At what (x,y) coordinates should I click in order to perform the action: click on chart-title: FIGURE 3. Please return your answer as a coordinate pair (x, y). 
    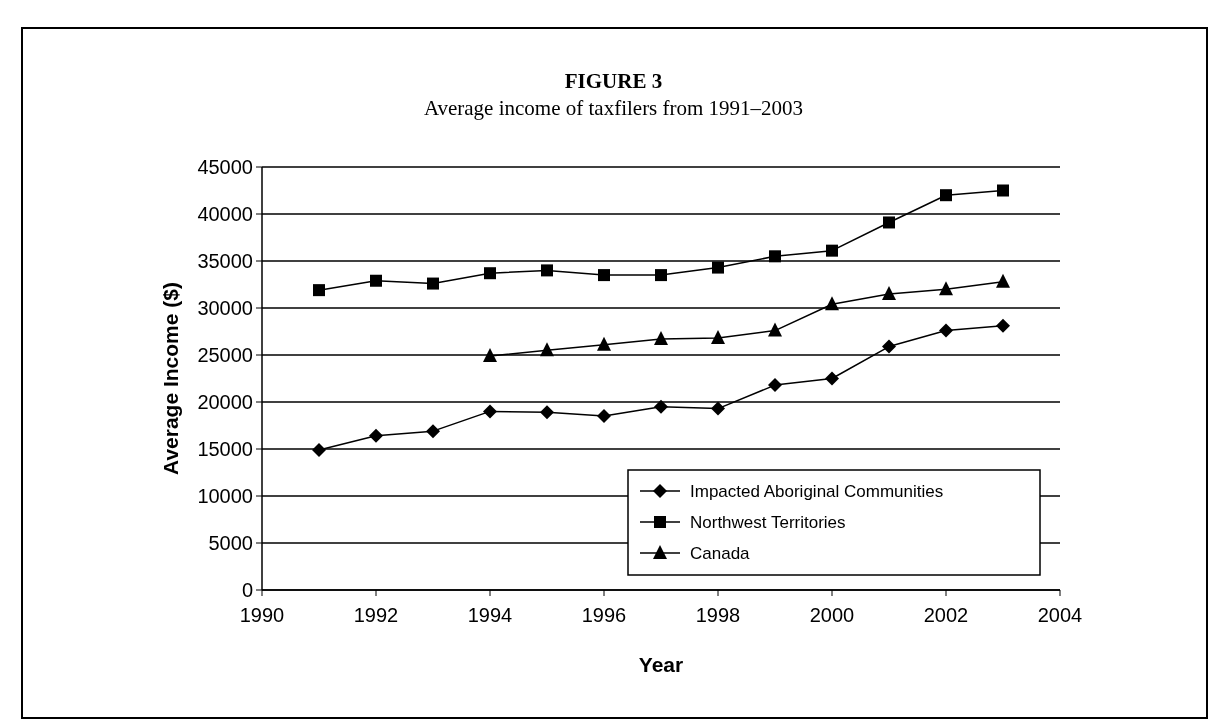
    Looking at the image, I should click on (613, 81).